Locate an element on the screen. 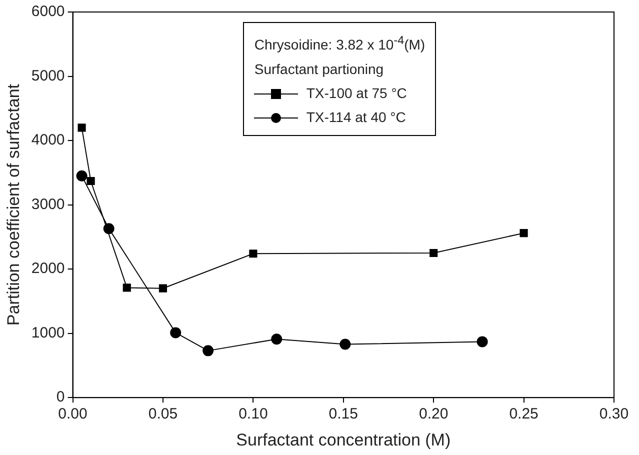 This screenshot has height=455, width=639. legend-title: Chrysoidine: 3.82 x 10$^{-4}$(M) is located at coordinates (340, 44).